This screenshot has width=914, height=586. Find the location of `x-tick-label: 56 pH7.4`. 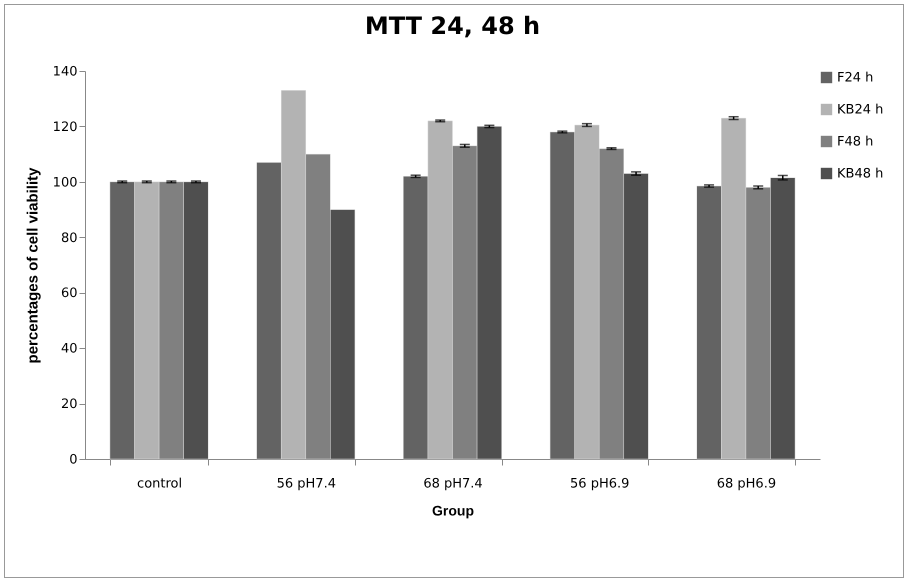

x-tick-label: 56 pH7.4 is located at coordinates (306, 484).